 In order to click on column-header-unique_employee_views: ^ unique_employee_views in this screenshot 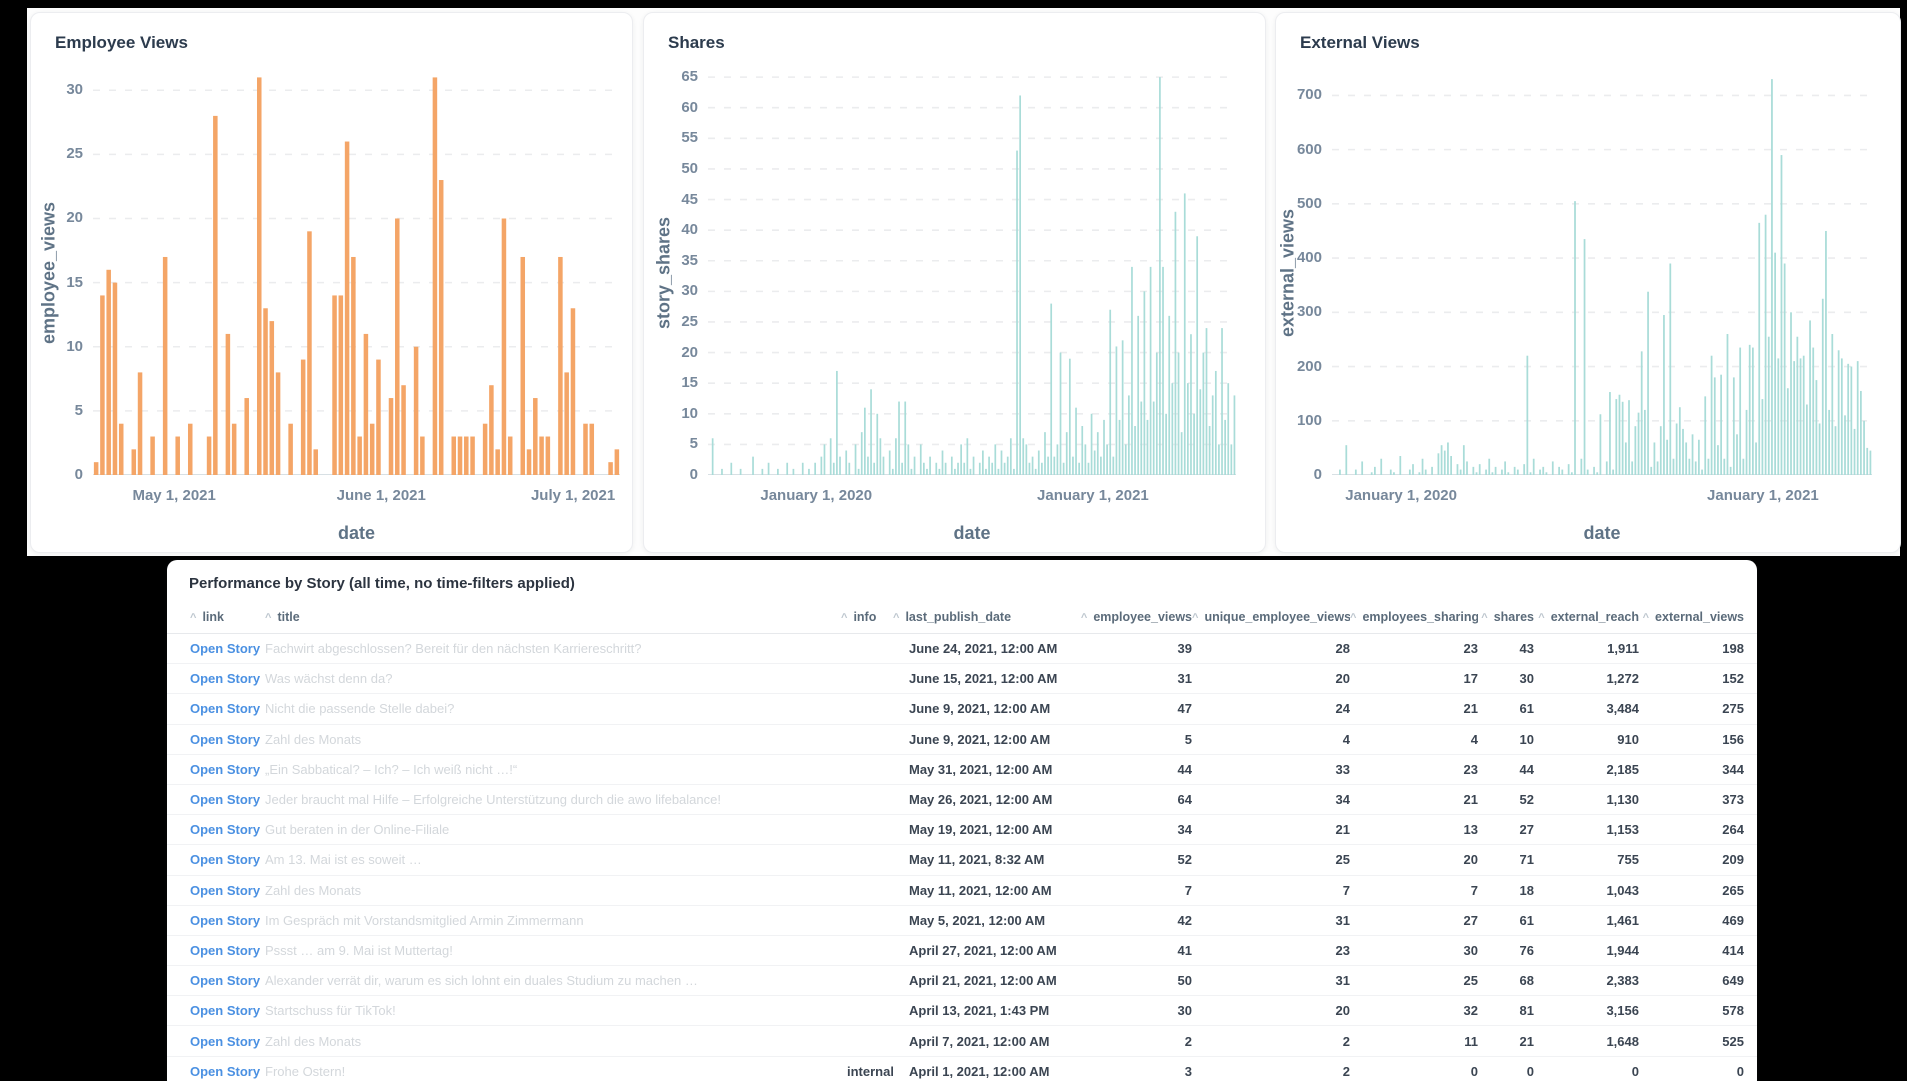, I will do `click(1271, 617)`.